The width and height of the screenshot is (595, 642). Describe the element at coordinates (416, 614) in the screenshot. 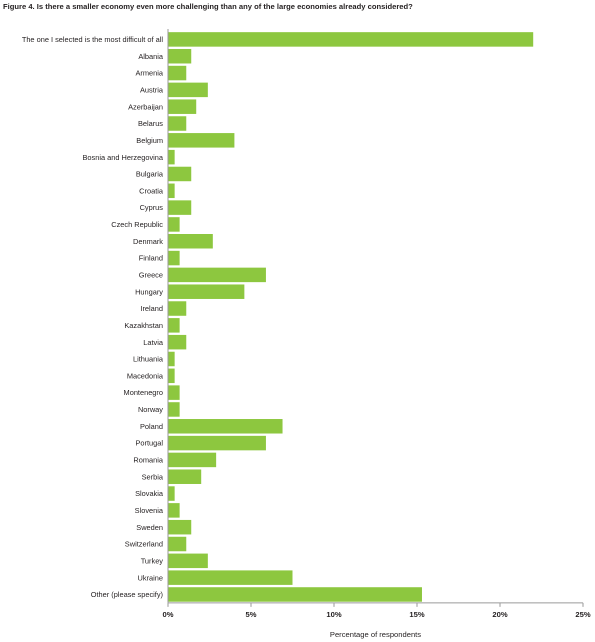

I see `x-tick-label: 15%` at that location.